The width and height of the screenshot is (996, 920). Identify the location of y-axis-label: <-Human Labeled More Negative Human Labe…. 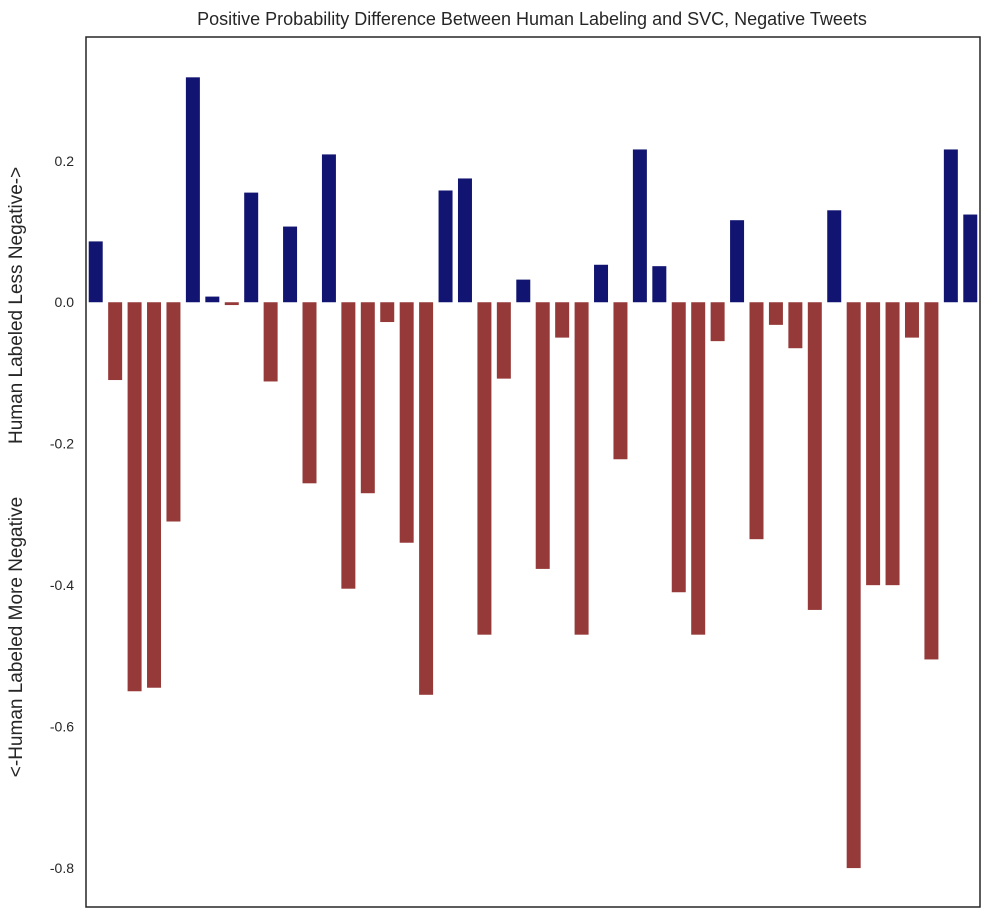
(16, 472).